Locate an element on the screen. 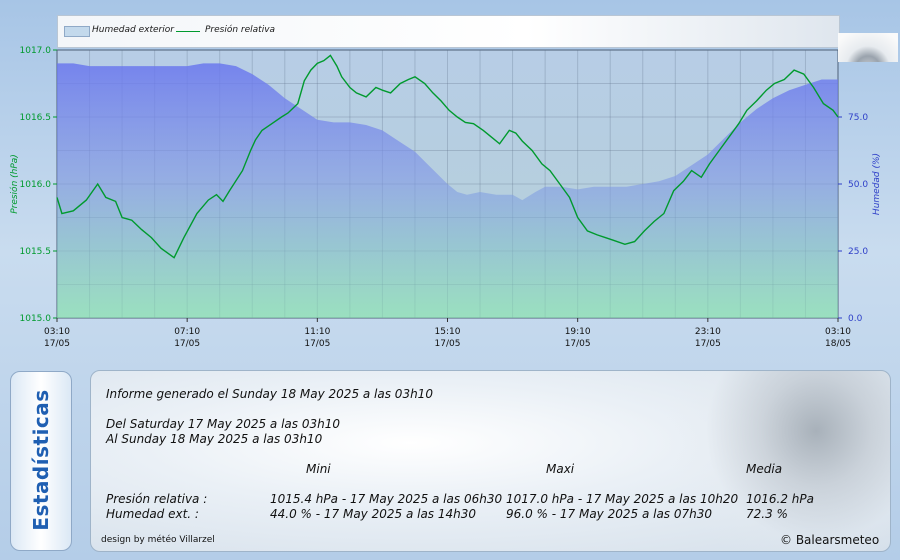 The width and height of the screenshot is (900, 560). right-axis-ticks: 0.025.050.075.0100.0 is located at coordinates (856, 185).